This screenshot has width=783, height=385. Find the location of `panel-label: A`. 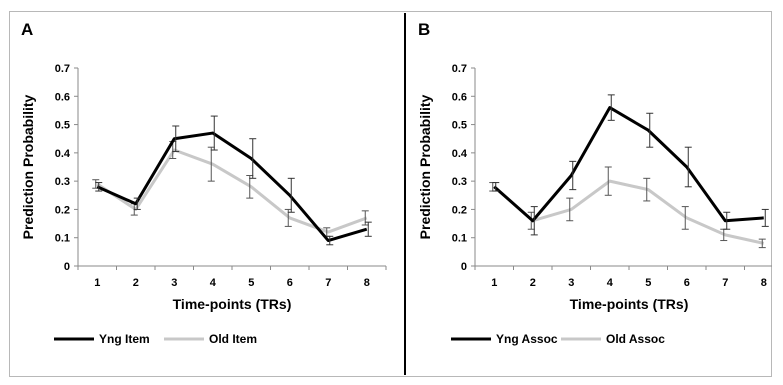

panel-label: A is located at coordinates (27, 29).